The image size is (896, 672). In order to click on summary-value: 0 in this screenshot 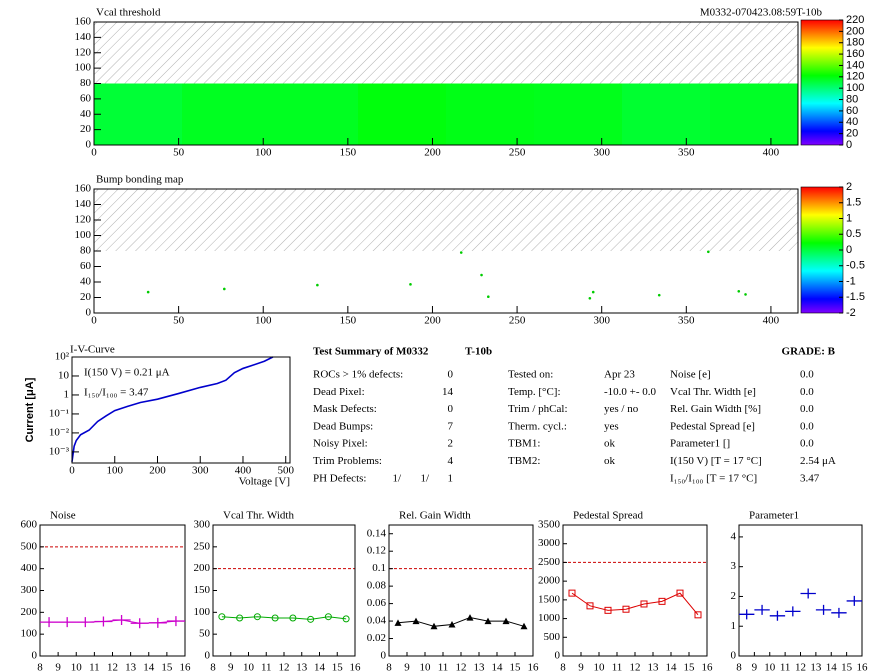, I will do `click(451, 409)`.